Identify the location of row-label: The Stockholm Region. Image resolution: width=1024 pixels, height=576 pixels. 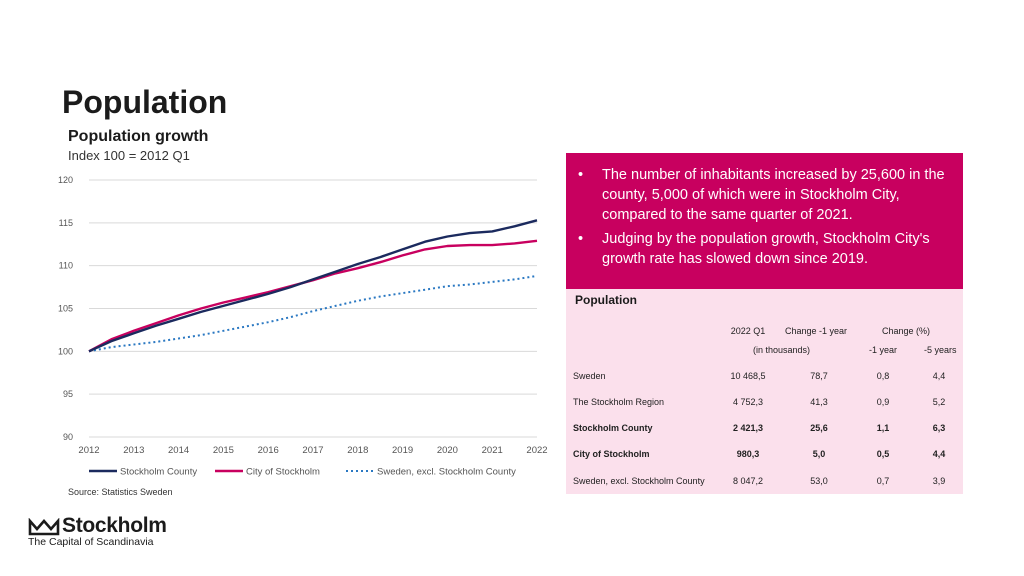
(619, 402).